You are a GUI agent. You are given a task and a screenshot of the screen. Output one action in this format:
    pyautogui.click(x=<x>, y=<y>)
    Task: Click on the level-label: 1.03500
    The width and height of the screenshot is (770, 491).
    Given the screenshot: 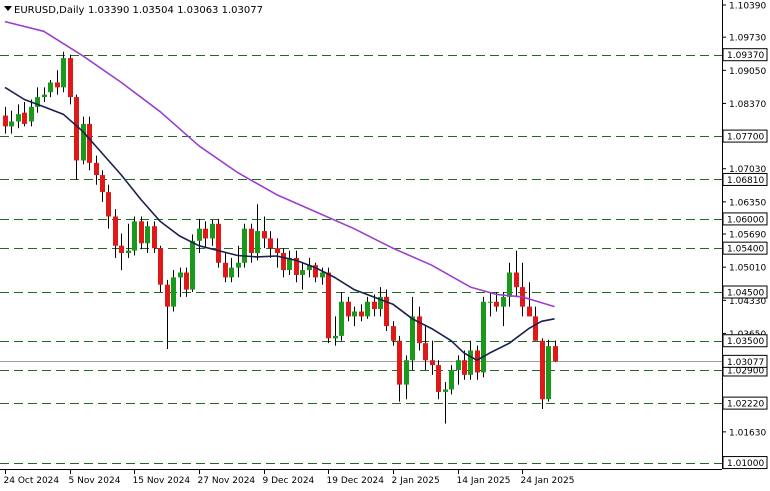 What is the action you would take?
    pyautogui.click(x=745, y=342)
    